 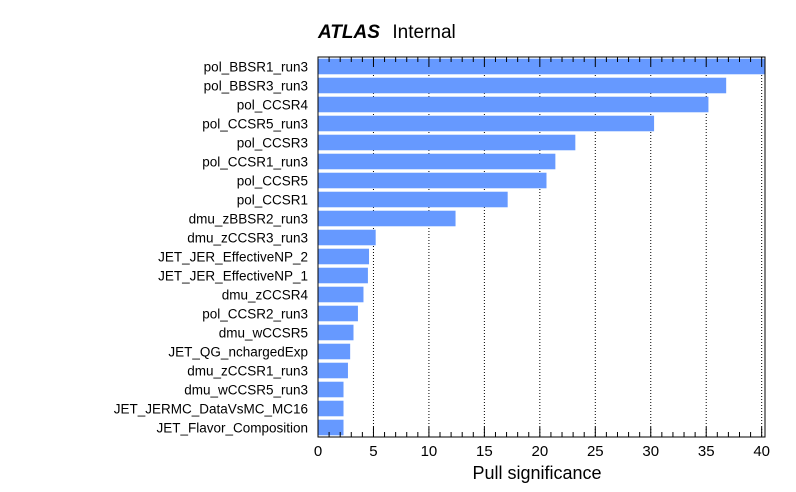 What do you see at coordinates (233, 257) in the screenshot?
I see `category-label: JET_JER_EffectiveNP_2` at bounding box center [233, 257].